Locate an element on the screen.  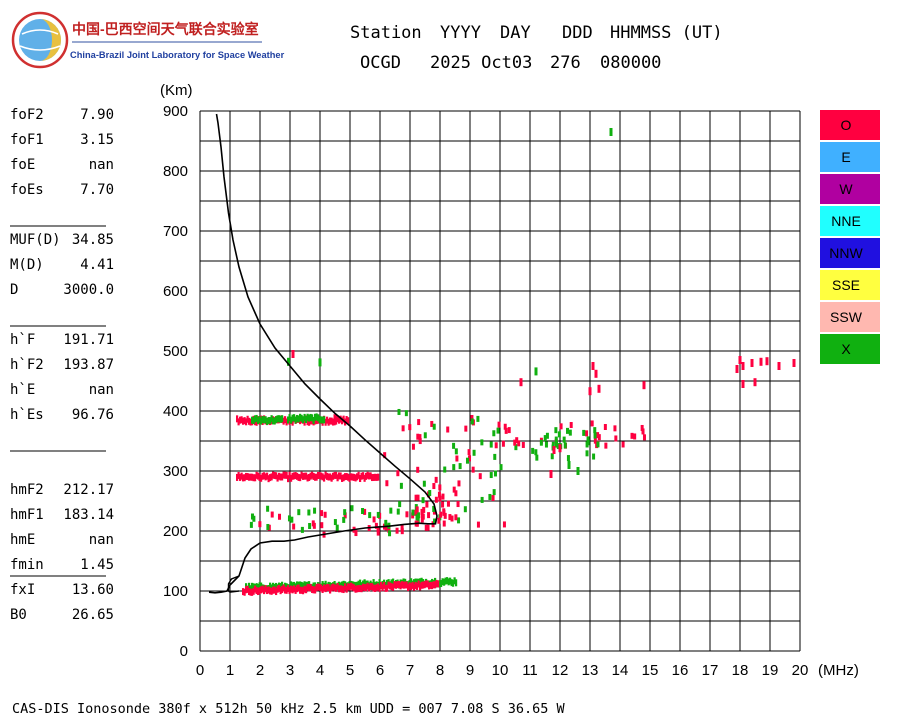
param-name: M(D) is located at coordinates (27, 265).